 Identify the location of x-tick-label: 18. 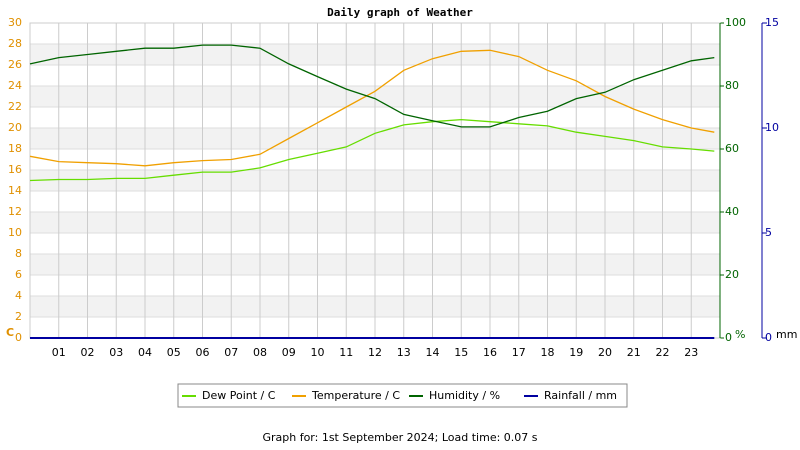
(548, 352).